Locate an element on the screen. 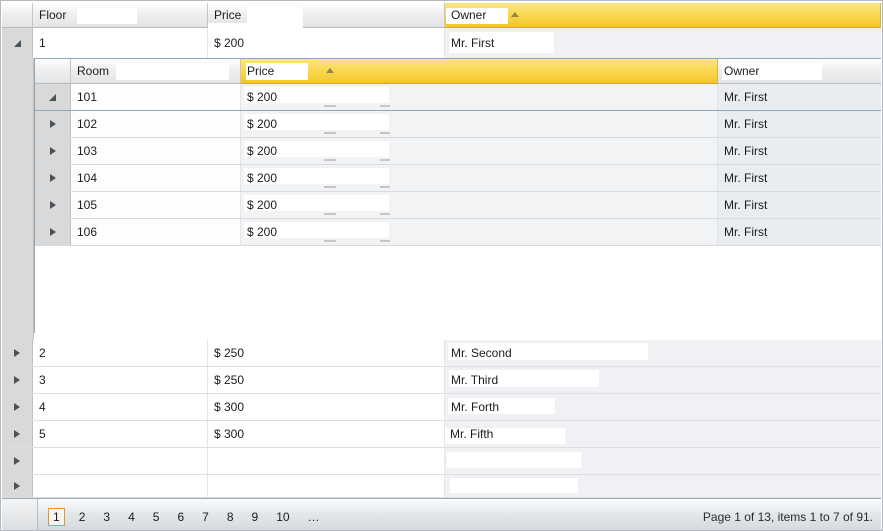 The width and height of the screenshot is (883, 531). owner-cell: Mr. Fifth is located at coordinates (663, 434).